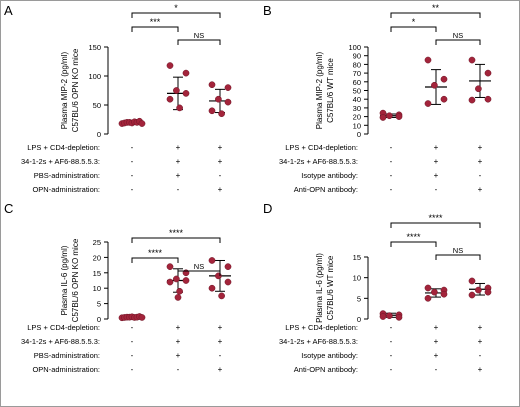  I want to click on y-tick-label: 70, so click(357, 73).